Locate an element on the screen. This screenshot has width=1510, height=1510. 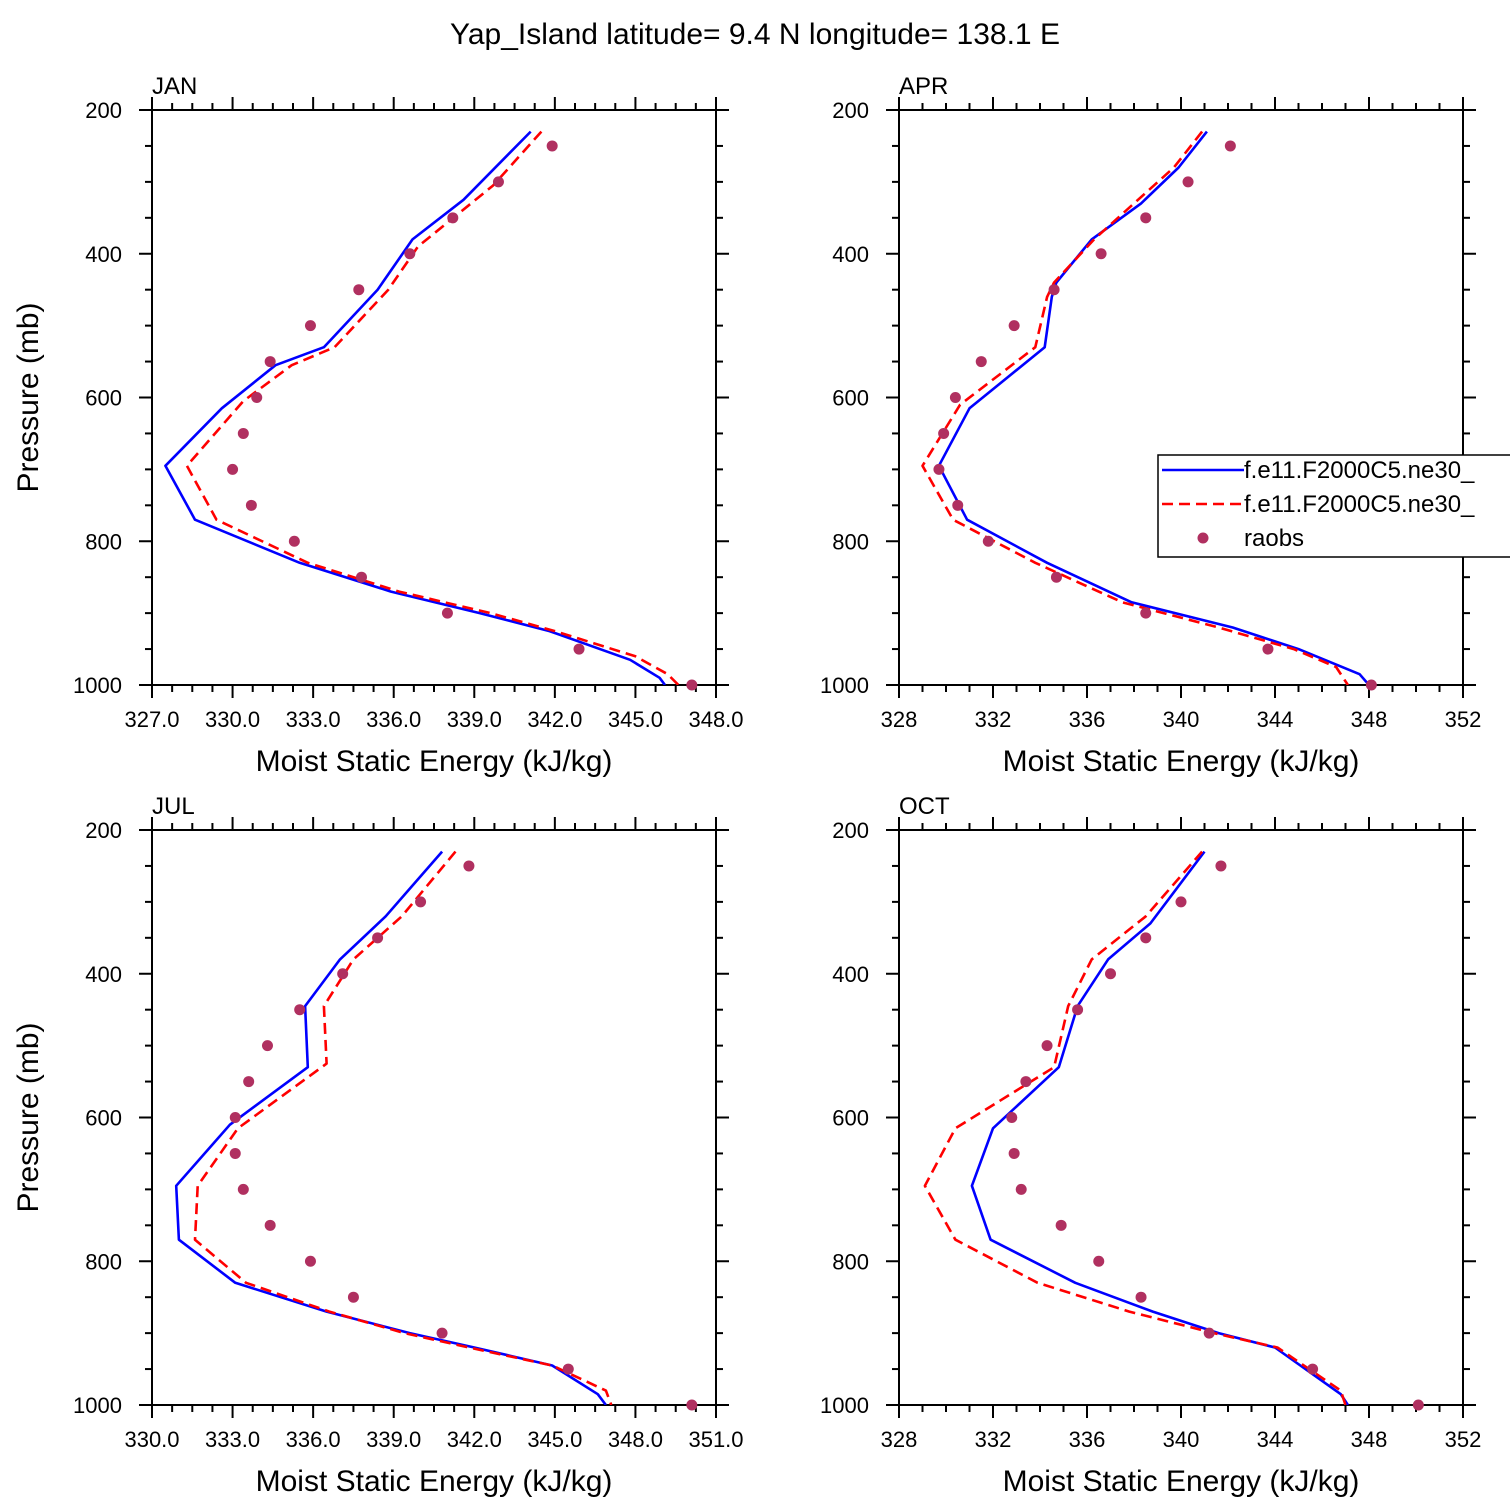
panel-label: JAN is located at coordinates (174, 86).